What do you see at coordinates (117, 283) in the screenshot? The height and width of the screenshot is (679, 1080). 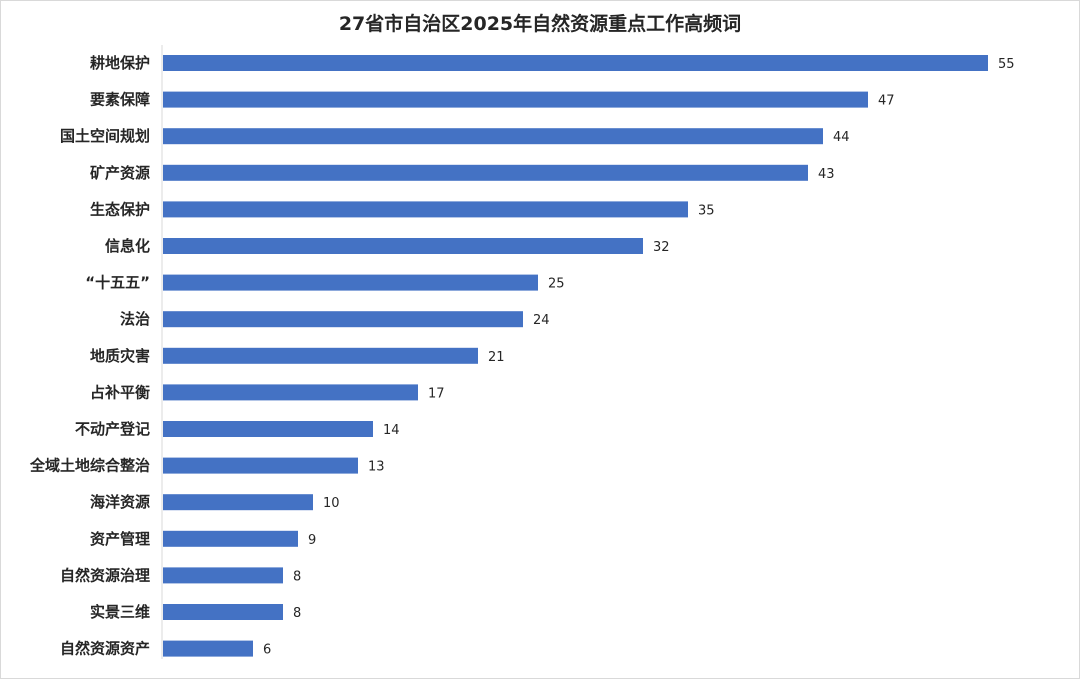 I see `category-label: “十五五”` at bounding box center [117, 283].